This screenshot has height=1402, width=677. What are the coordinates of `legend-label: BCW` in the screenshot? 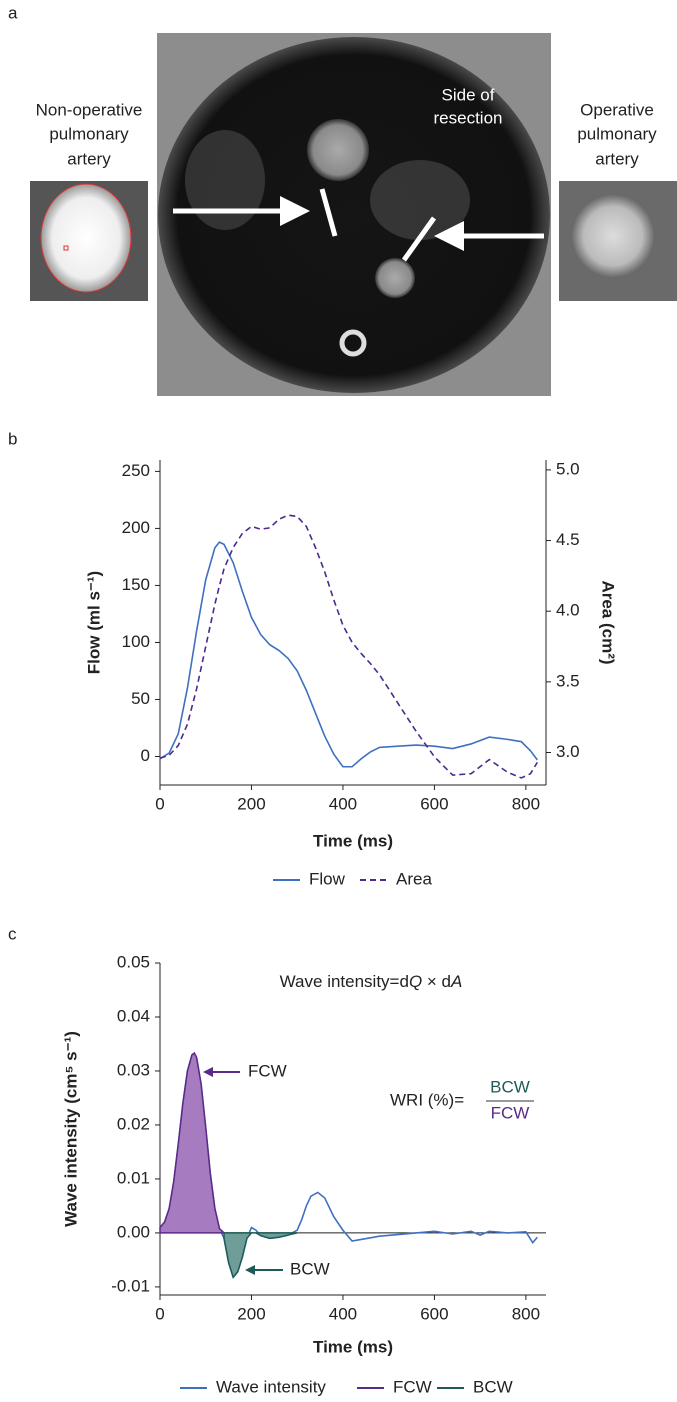 It's located at (493, 1386).